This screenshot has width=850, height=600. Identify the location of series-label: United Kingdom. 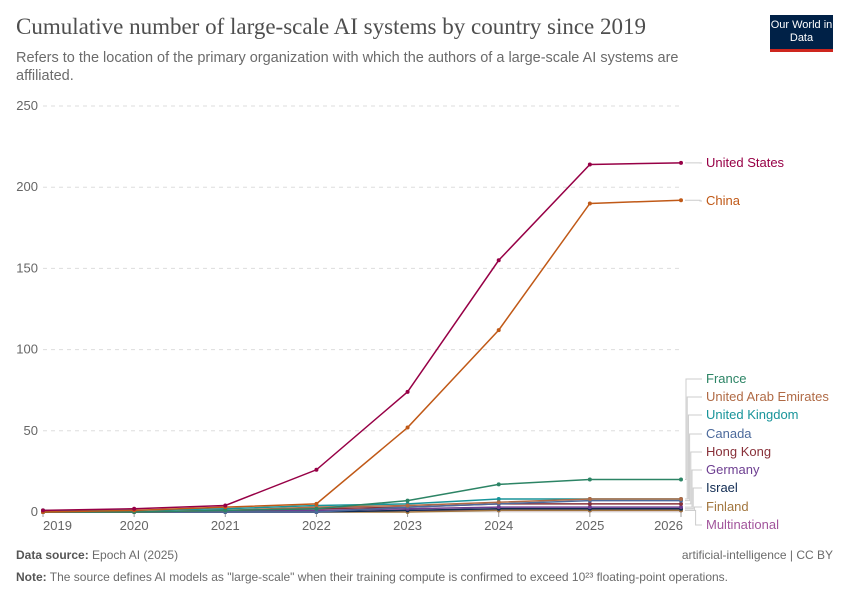
(752, 414).